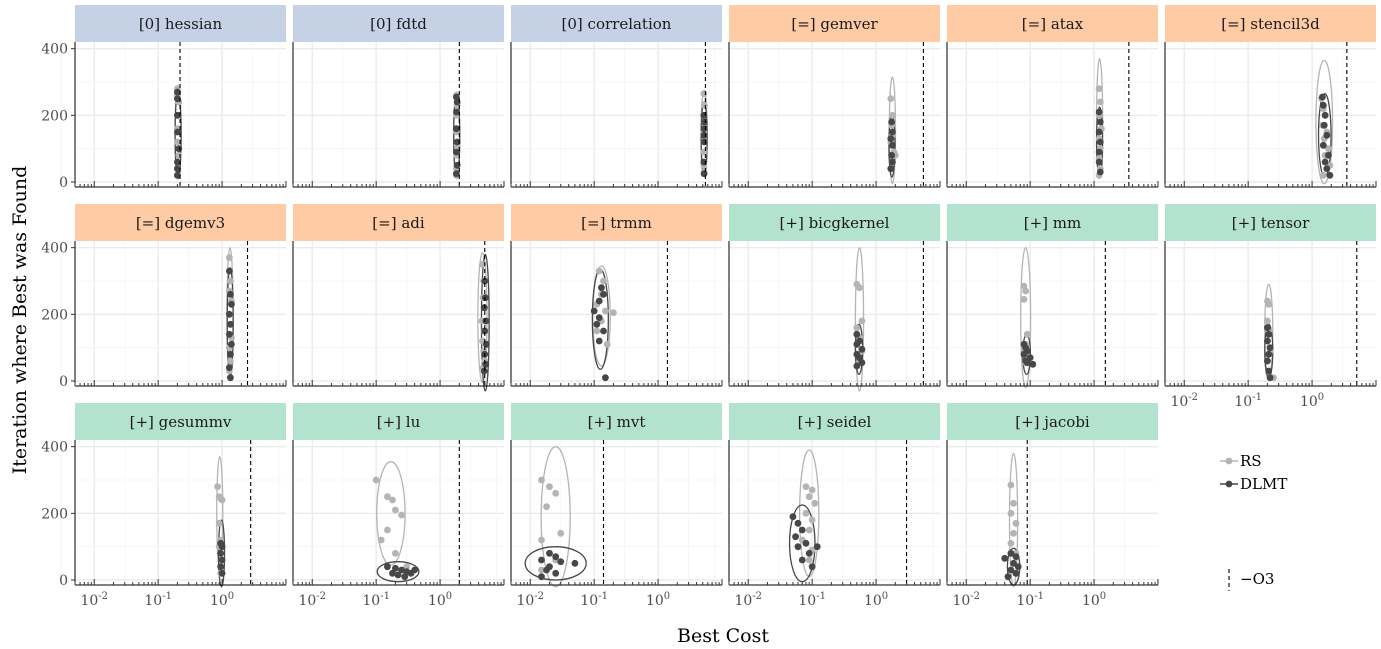 The width and height of the screenshot is (1381, 649). I want to click on legend: RS DLMT −O3, so click(1253, 521).